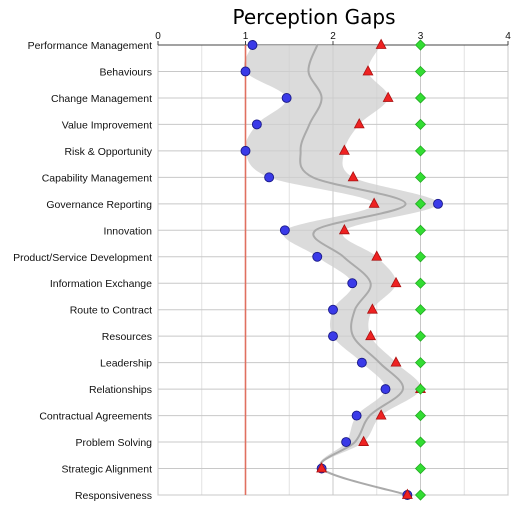  I want to click on category-label: Strategic Alignment, so click(107, 470).